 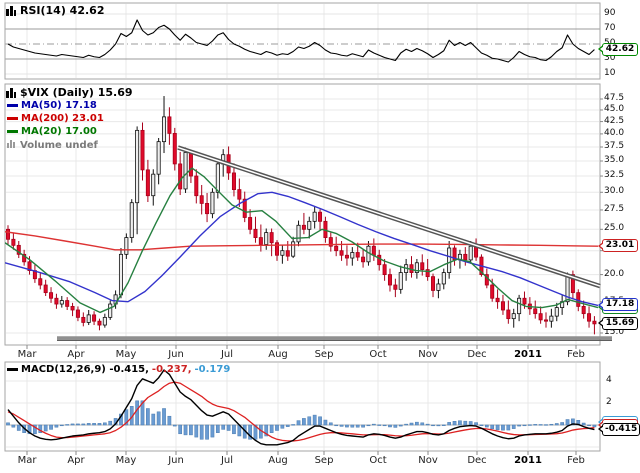 What do you see at coordinates (334, 339) in the screenshot?
I see `support-line` at bounding box center [334, 339].